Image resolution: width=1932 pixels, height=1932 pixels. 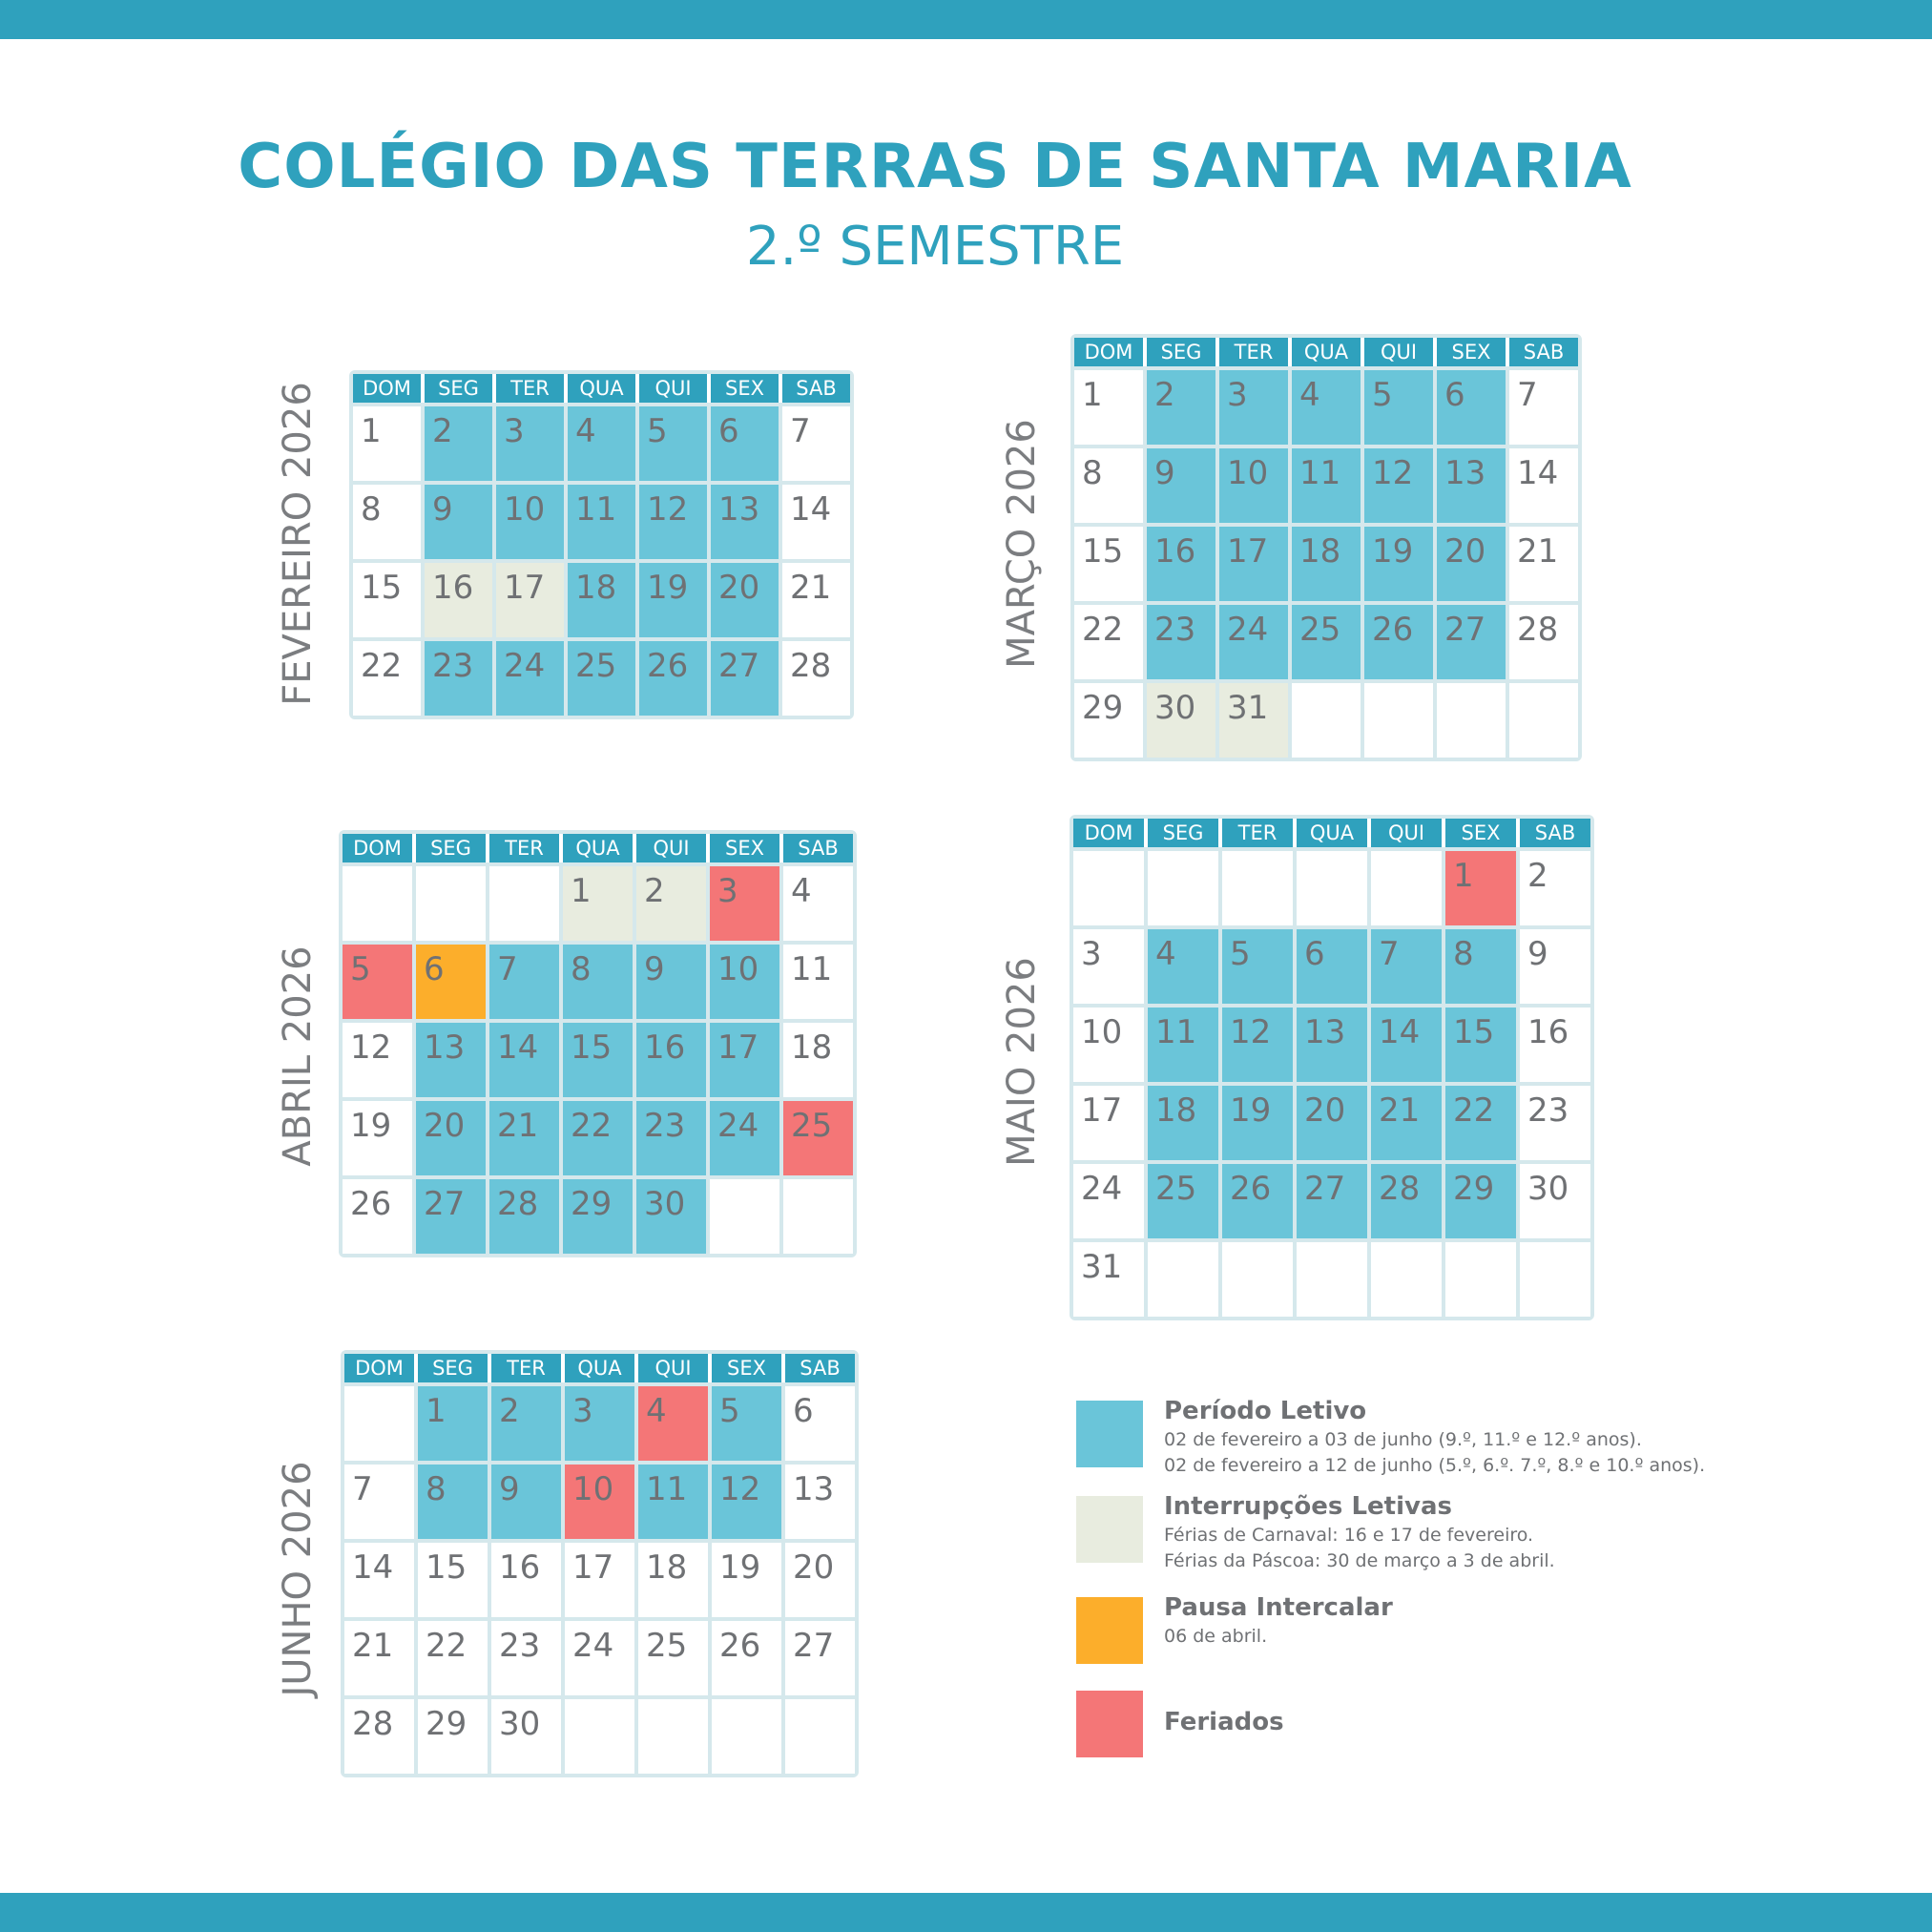 I want to click on day-cell: 17, so click(x=1108, y=1123).